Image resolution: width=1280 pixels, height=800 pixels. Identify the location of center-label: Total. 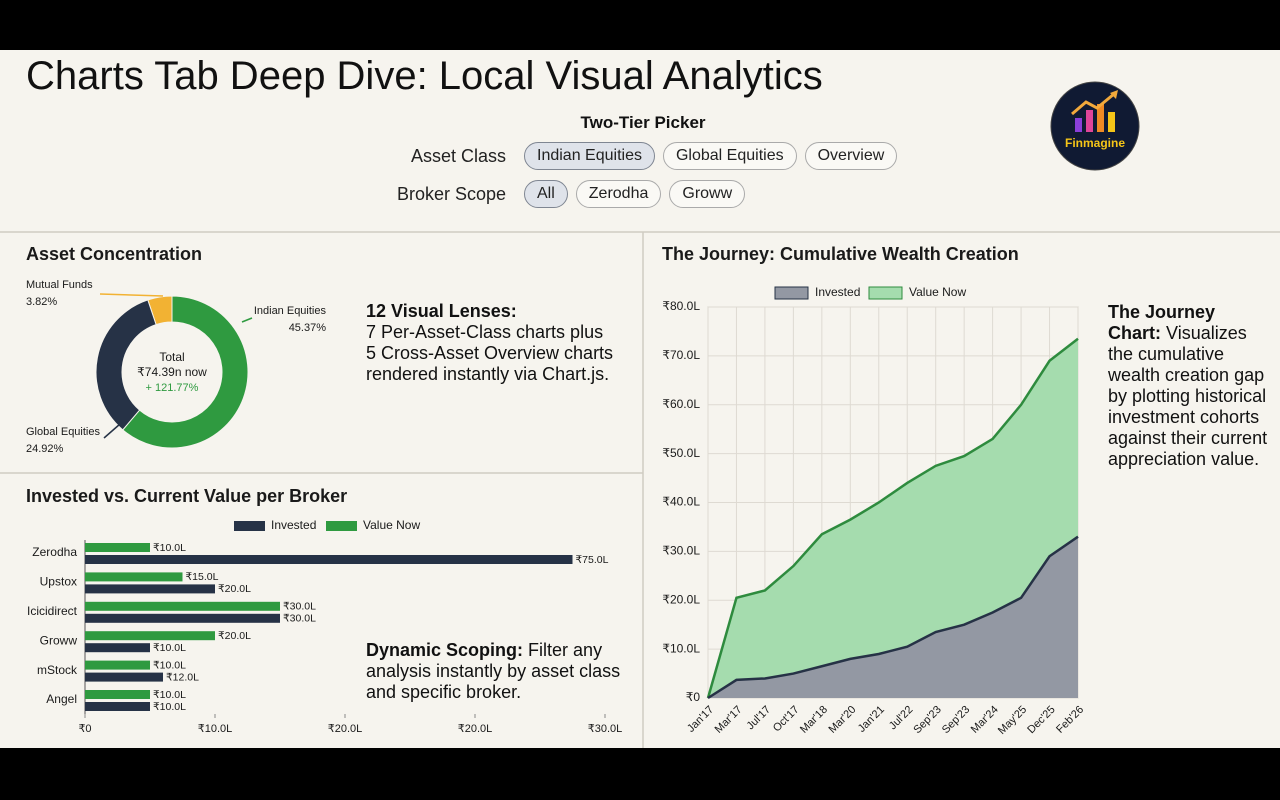
(171, 357).